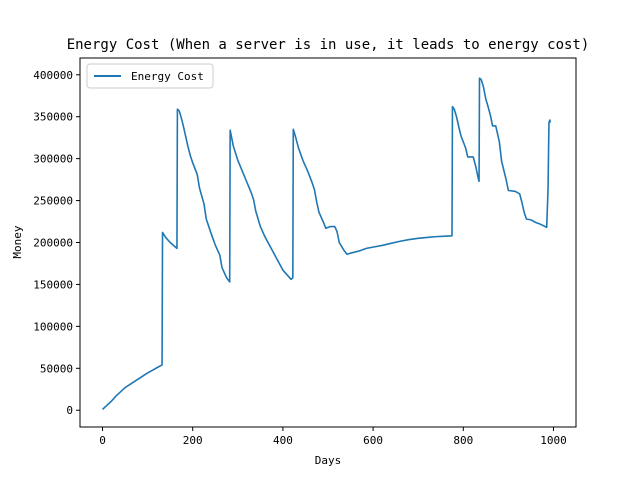 This screenshot has width=640, height=480. I want to click on y-tick-label: 200000, so click(53, 243).